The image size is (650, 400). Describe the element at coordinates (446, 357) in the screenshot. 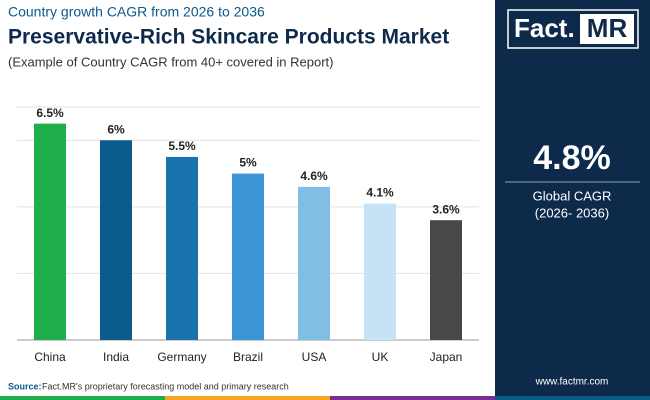

I see `x-tick-label: Japan` at that location.